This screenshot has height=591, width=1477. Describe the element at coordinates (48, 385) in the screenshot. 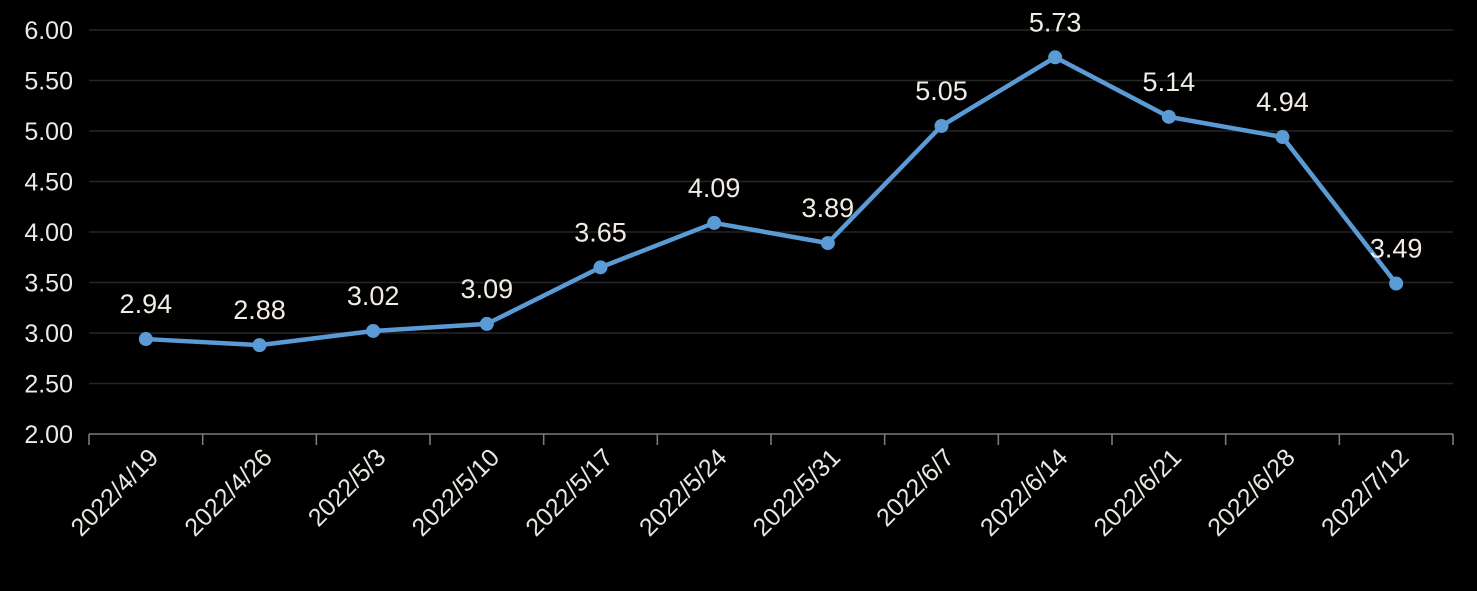

I see `y-axis-tick-label: 2.50` at that location.